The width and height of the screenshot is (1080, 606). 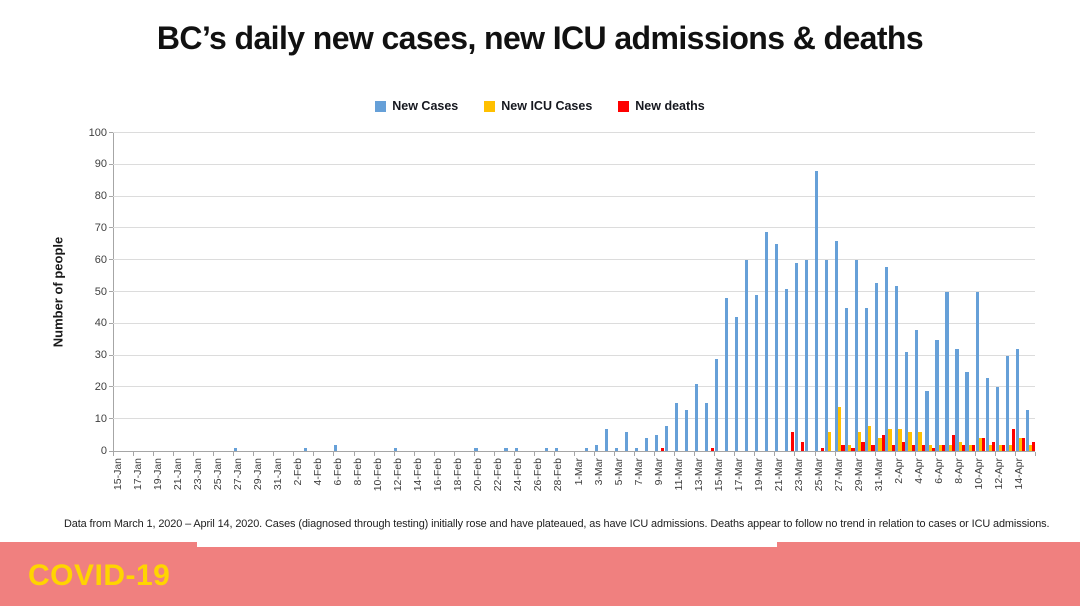 What do you see at coordinates (718, 475) in the screenshot?
I see `x-axis-tick-label: 15-Mar` at bounding box center [718, 475].